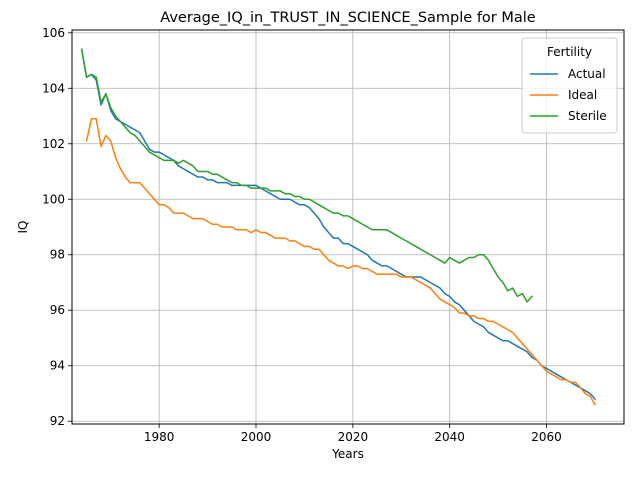 Image resolution: width=640 pixels, height=480 pixels. I want to click on y-tick-label: 94, so click(57, 366).